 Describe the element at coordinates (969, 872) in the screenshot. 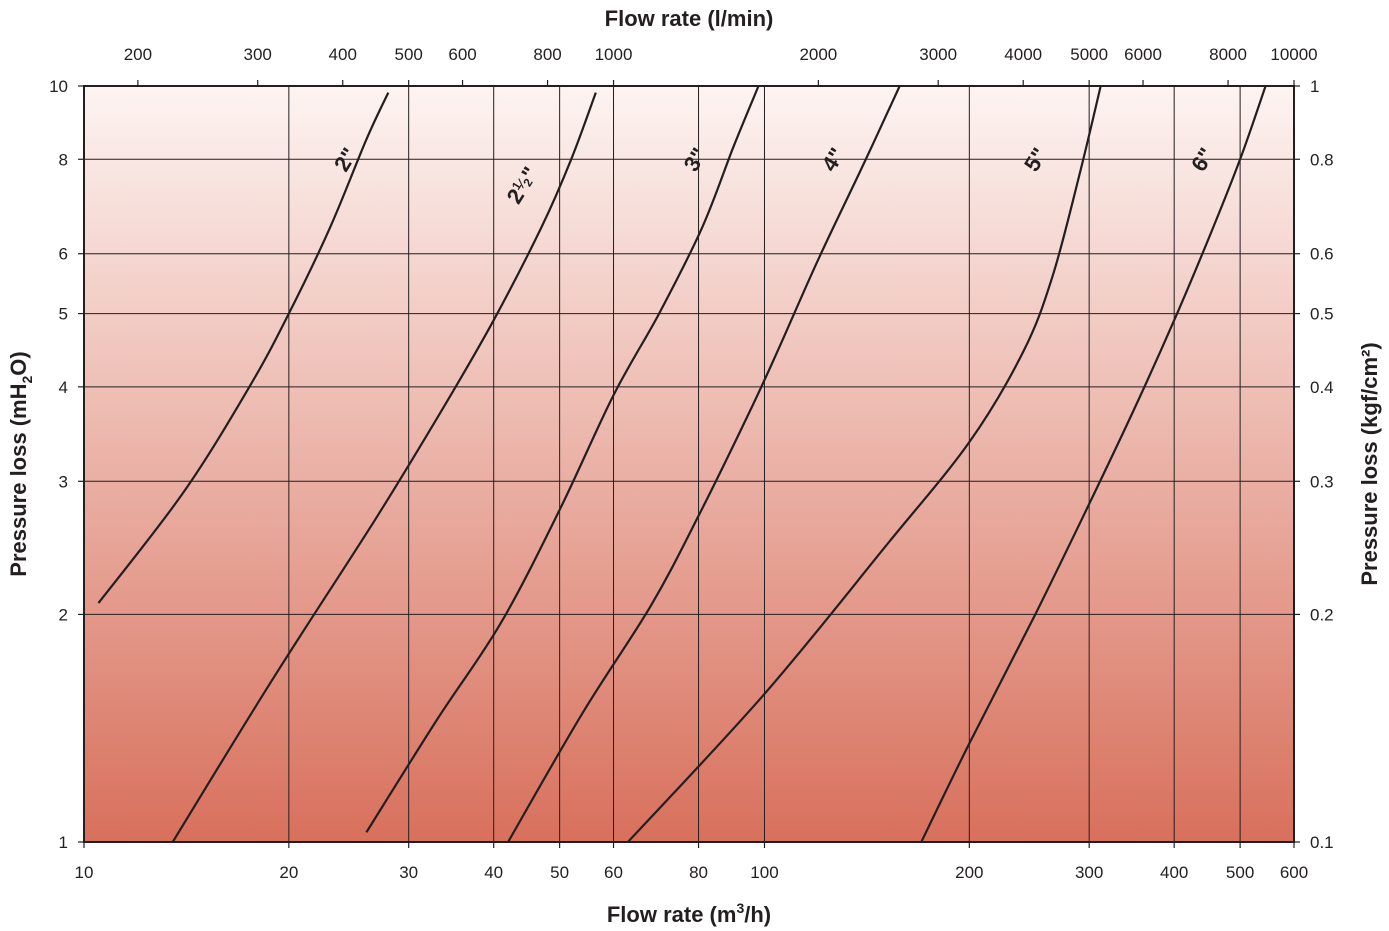

I see `x-bottom-tick-label: 200` at that location.